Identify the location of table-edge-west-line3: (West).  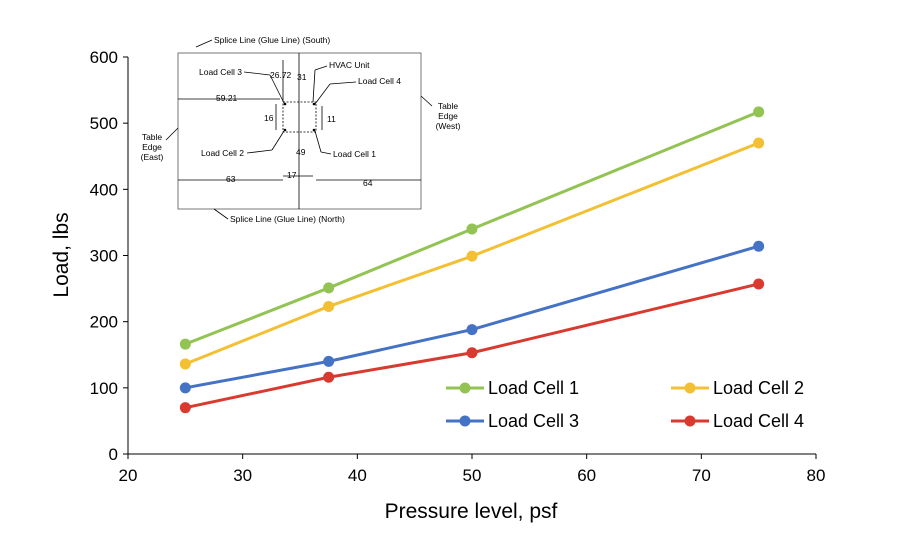
(448, 126).